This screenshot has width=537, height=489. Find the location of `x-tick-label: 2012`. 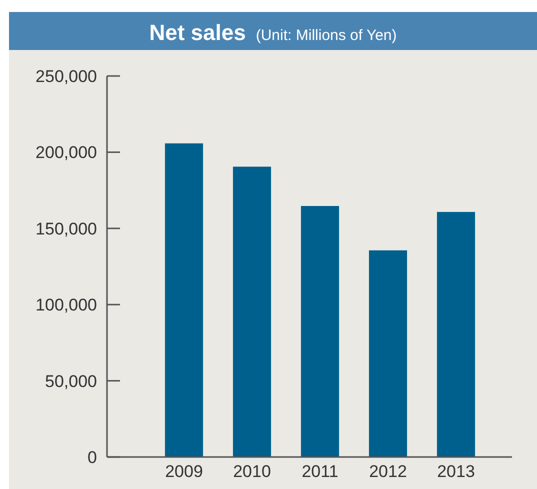

x-tick-label: 2012 is located at coordinates (388, 471).